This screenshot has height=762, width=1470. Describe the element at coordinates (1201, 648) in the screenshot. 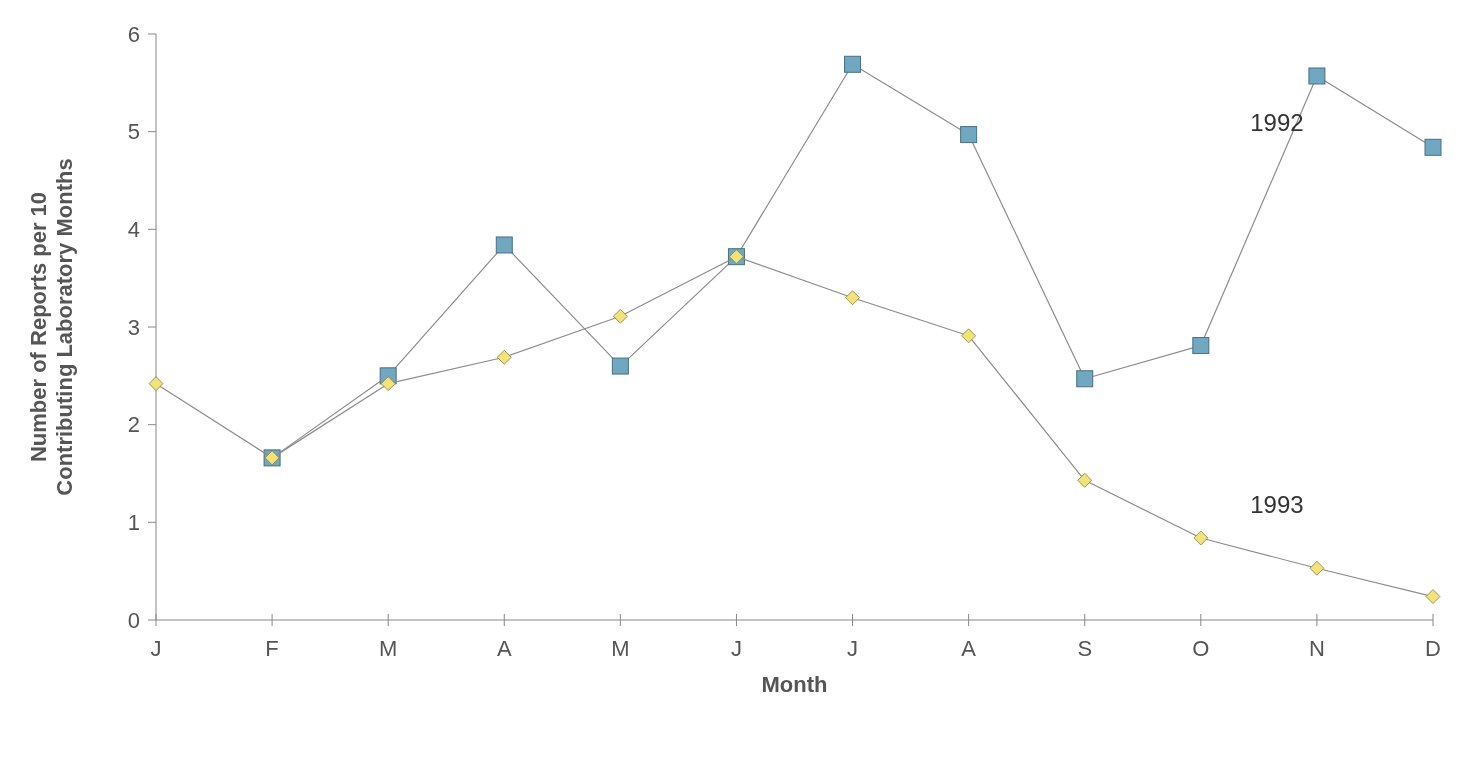

I see `x-tick-label: O` at that location.